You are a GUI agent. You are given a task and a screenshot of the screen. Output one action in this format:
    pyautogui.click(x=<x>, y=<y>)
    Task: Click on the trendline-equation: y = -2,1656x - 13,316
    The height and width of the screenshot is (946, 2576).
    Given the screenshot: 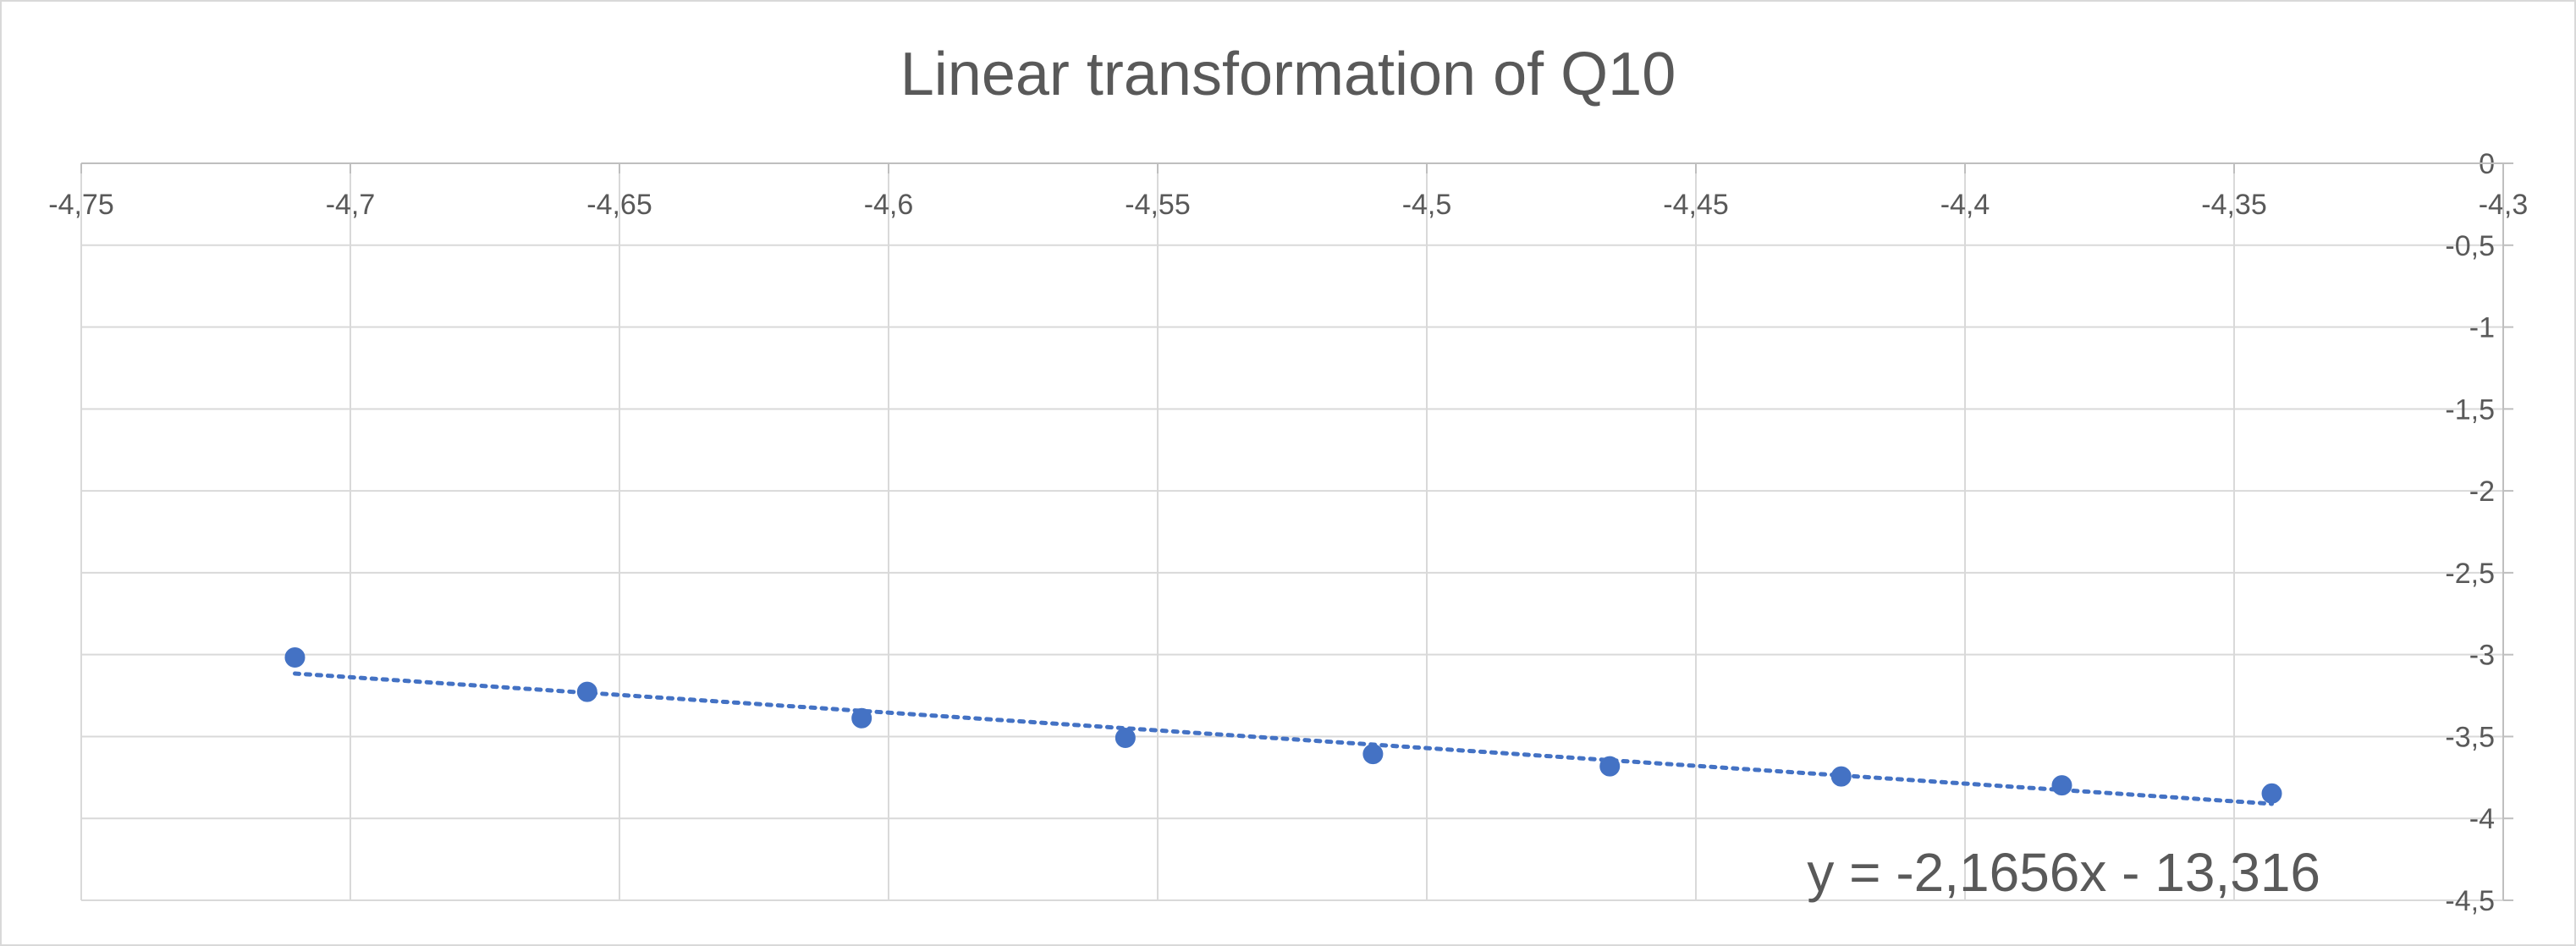 What is the action you would take?
    pyautogui.click(x=2063, y=873)
    